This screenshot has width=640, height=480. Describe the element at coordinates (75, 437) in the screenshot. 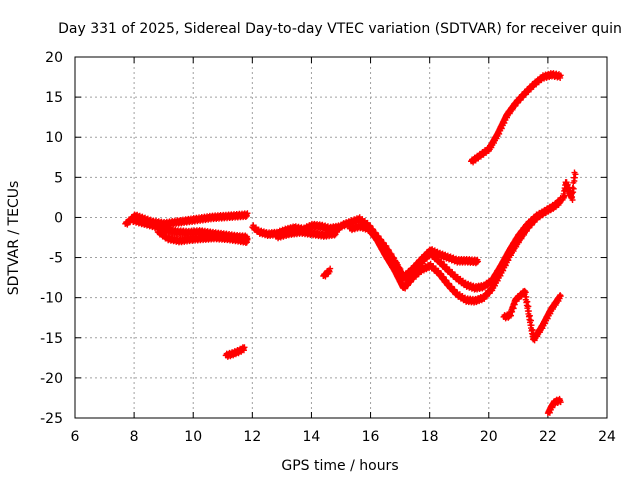

I see `x-tick-label: 6` at that location.